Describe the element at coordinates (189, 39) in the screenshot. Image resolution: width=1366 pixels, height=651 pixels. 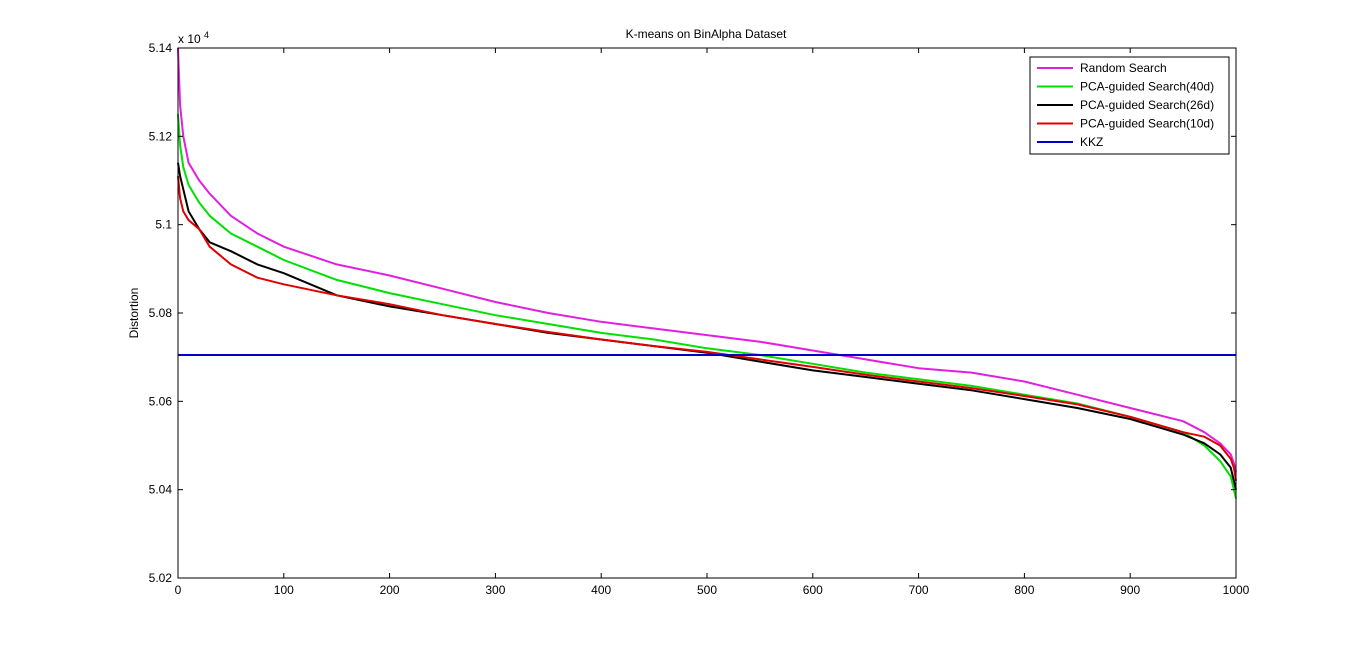
I see `y-multiplier-base: x 10` at that location.